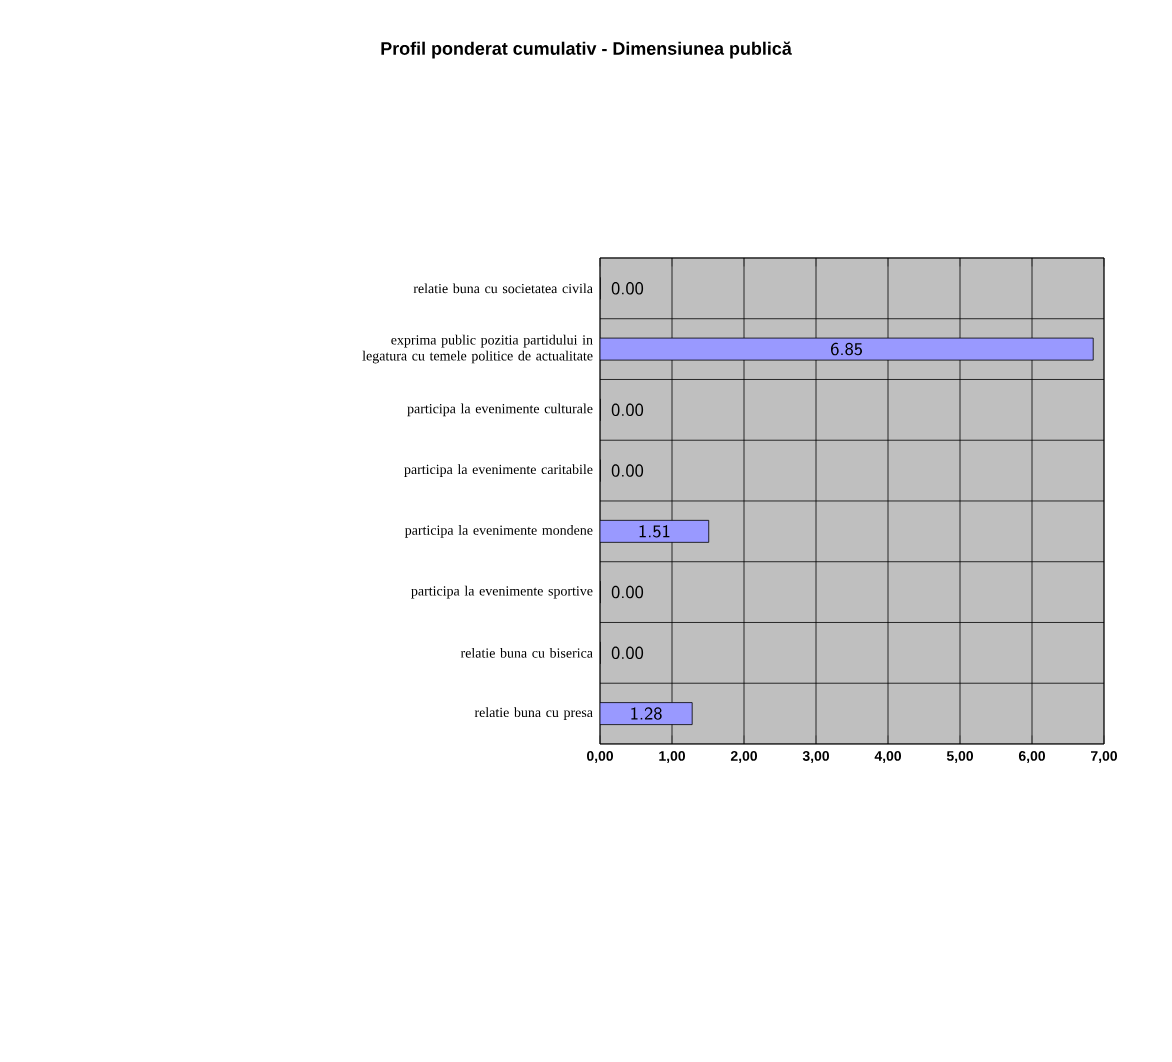 This screenshot has width=1172, height=1062. I want to click on data-label: 6.85, so click(847, 349).